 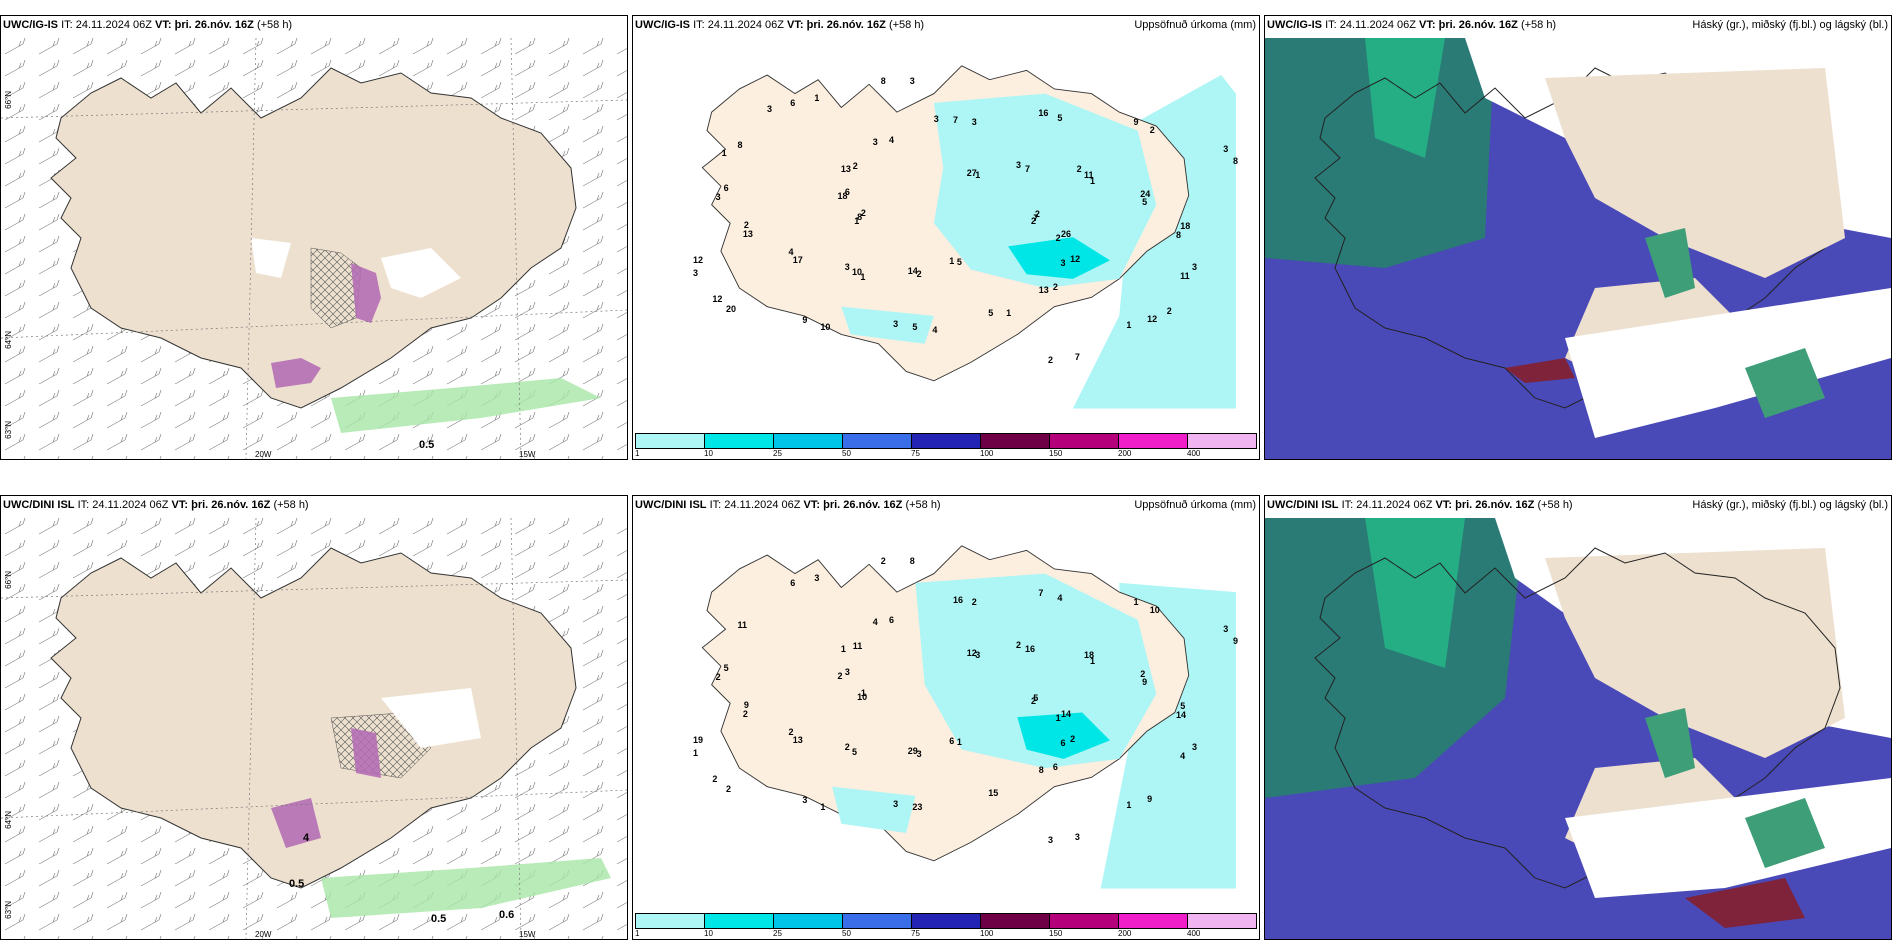 I want to click on cloud-map, so click(x=1578, y=248).